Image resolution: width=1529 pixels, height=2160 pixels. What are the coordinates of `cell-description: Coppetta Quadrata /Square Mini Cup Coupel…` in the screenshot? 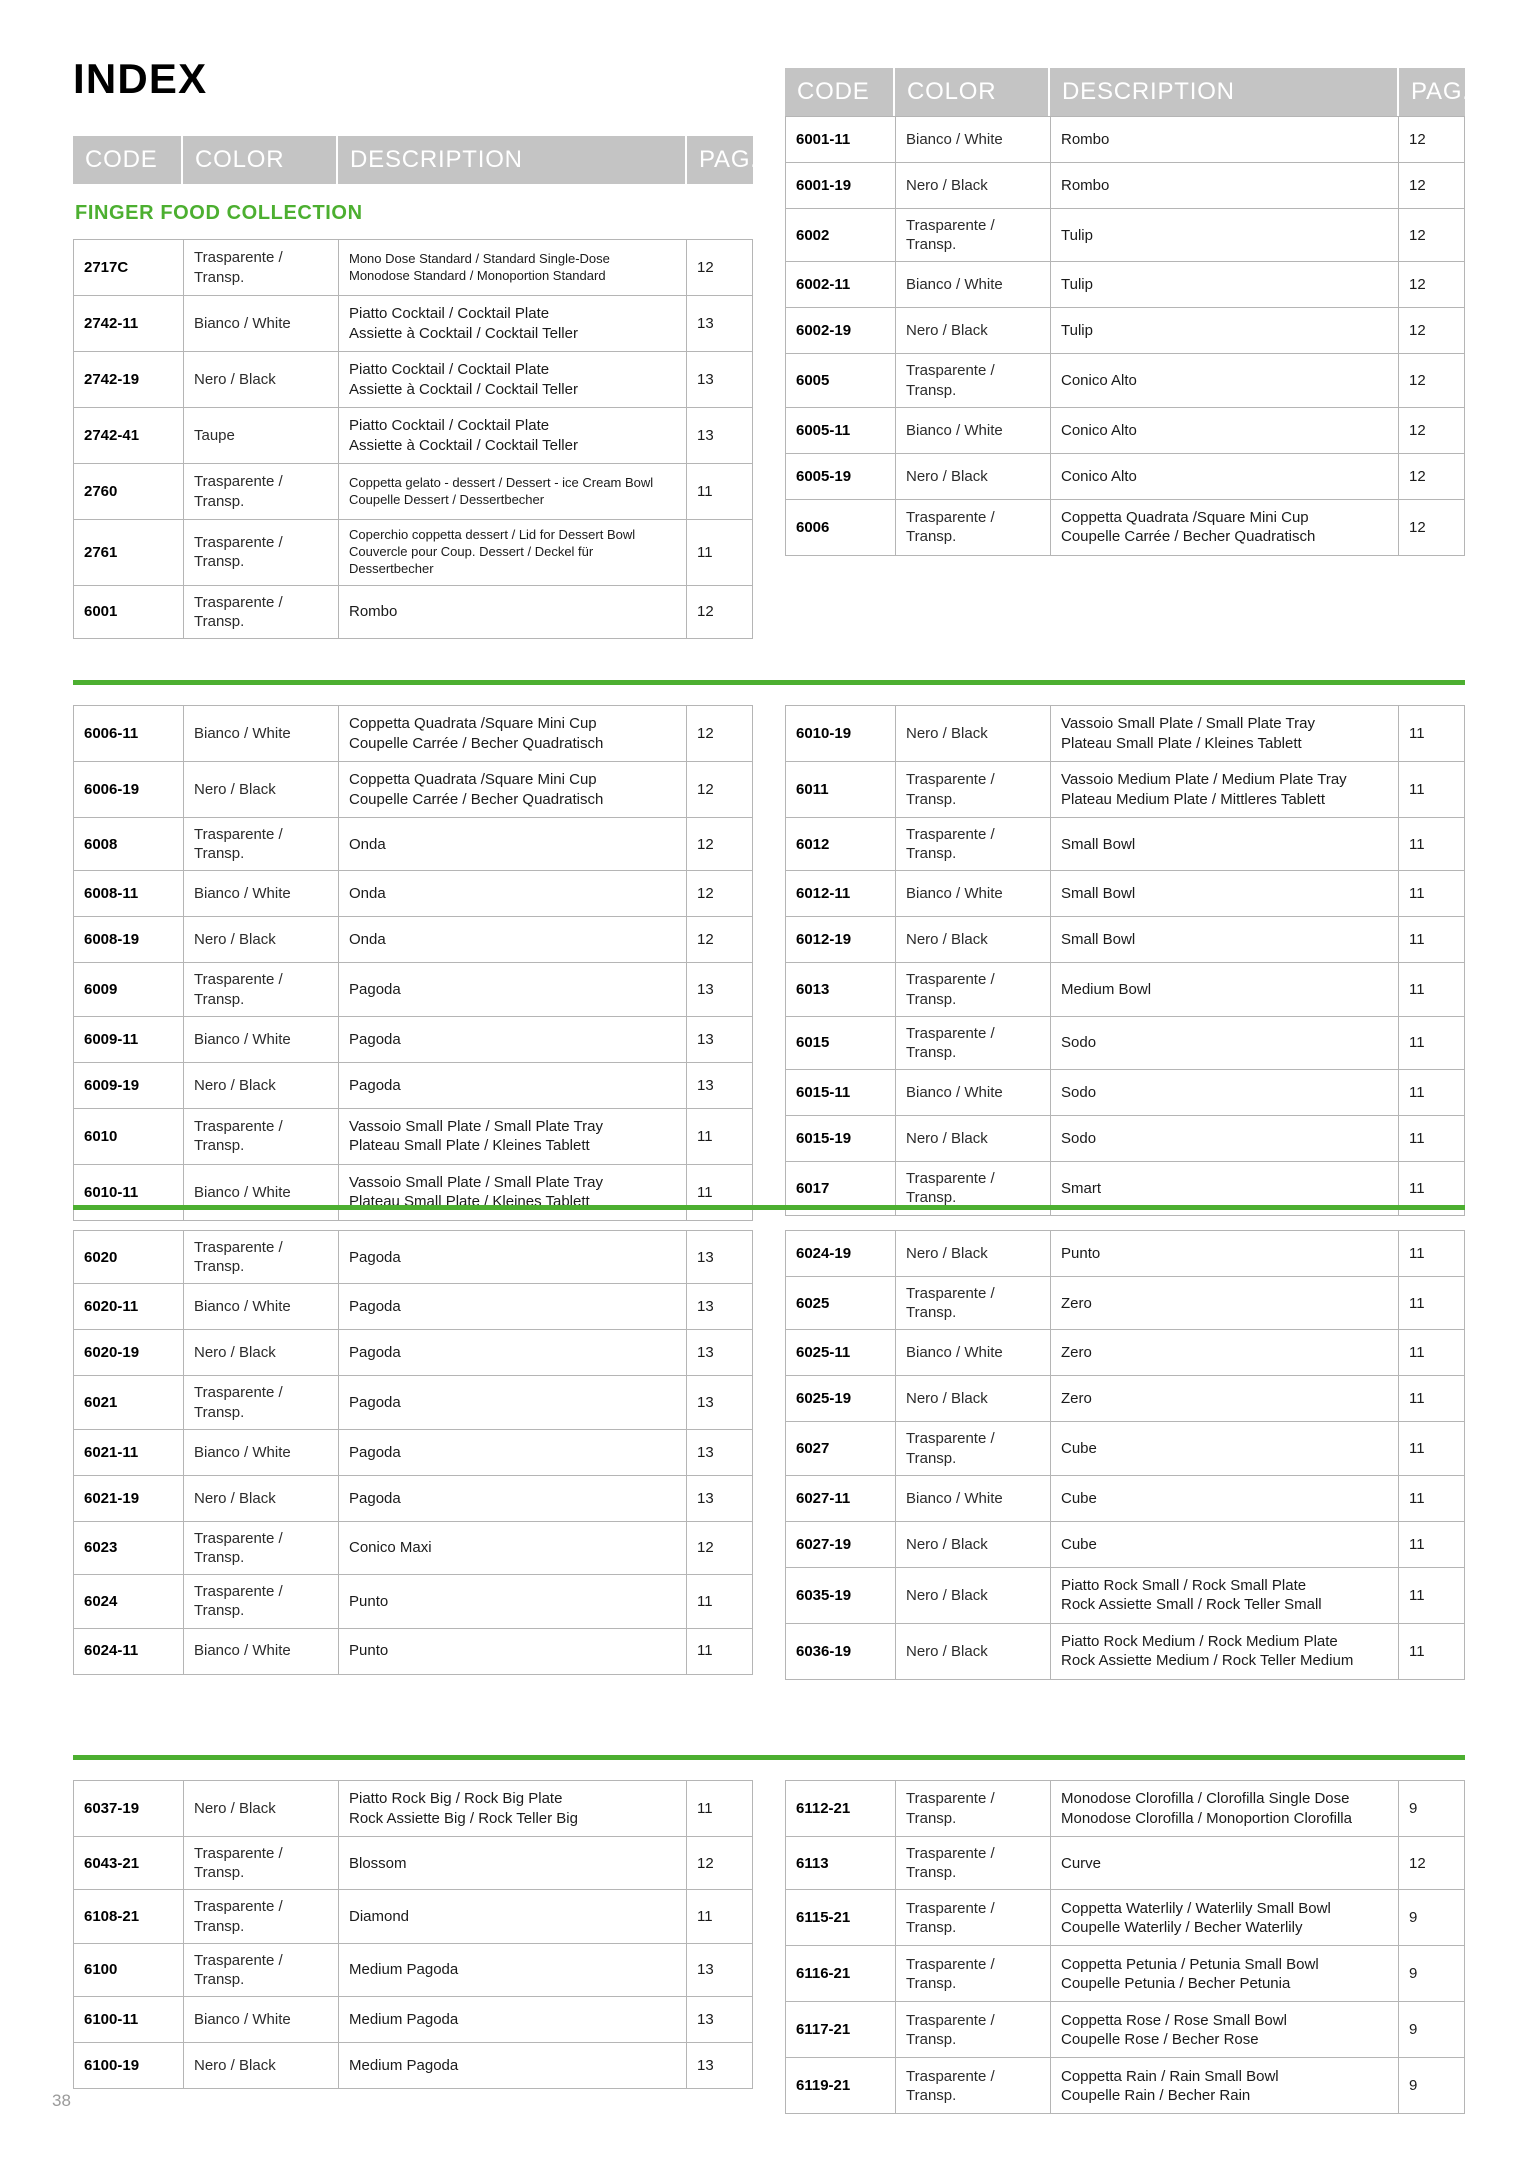 It's located at (512, 789).